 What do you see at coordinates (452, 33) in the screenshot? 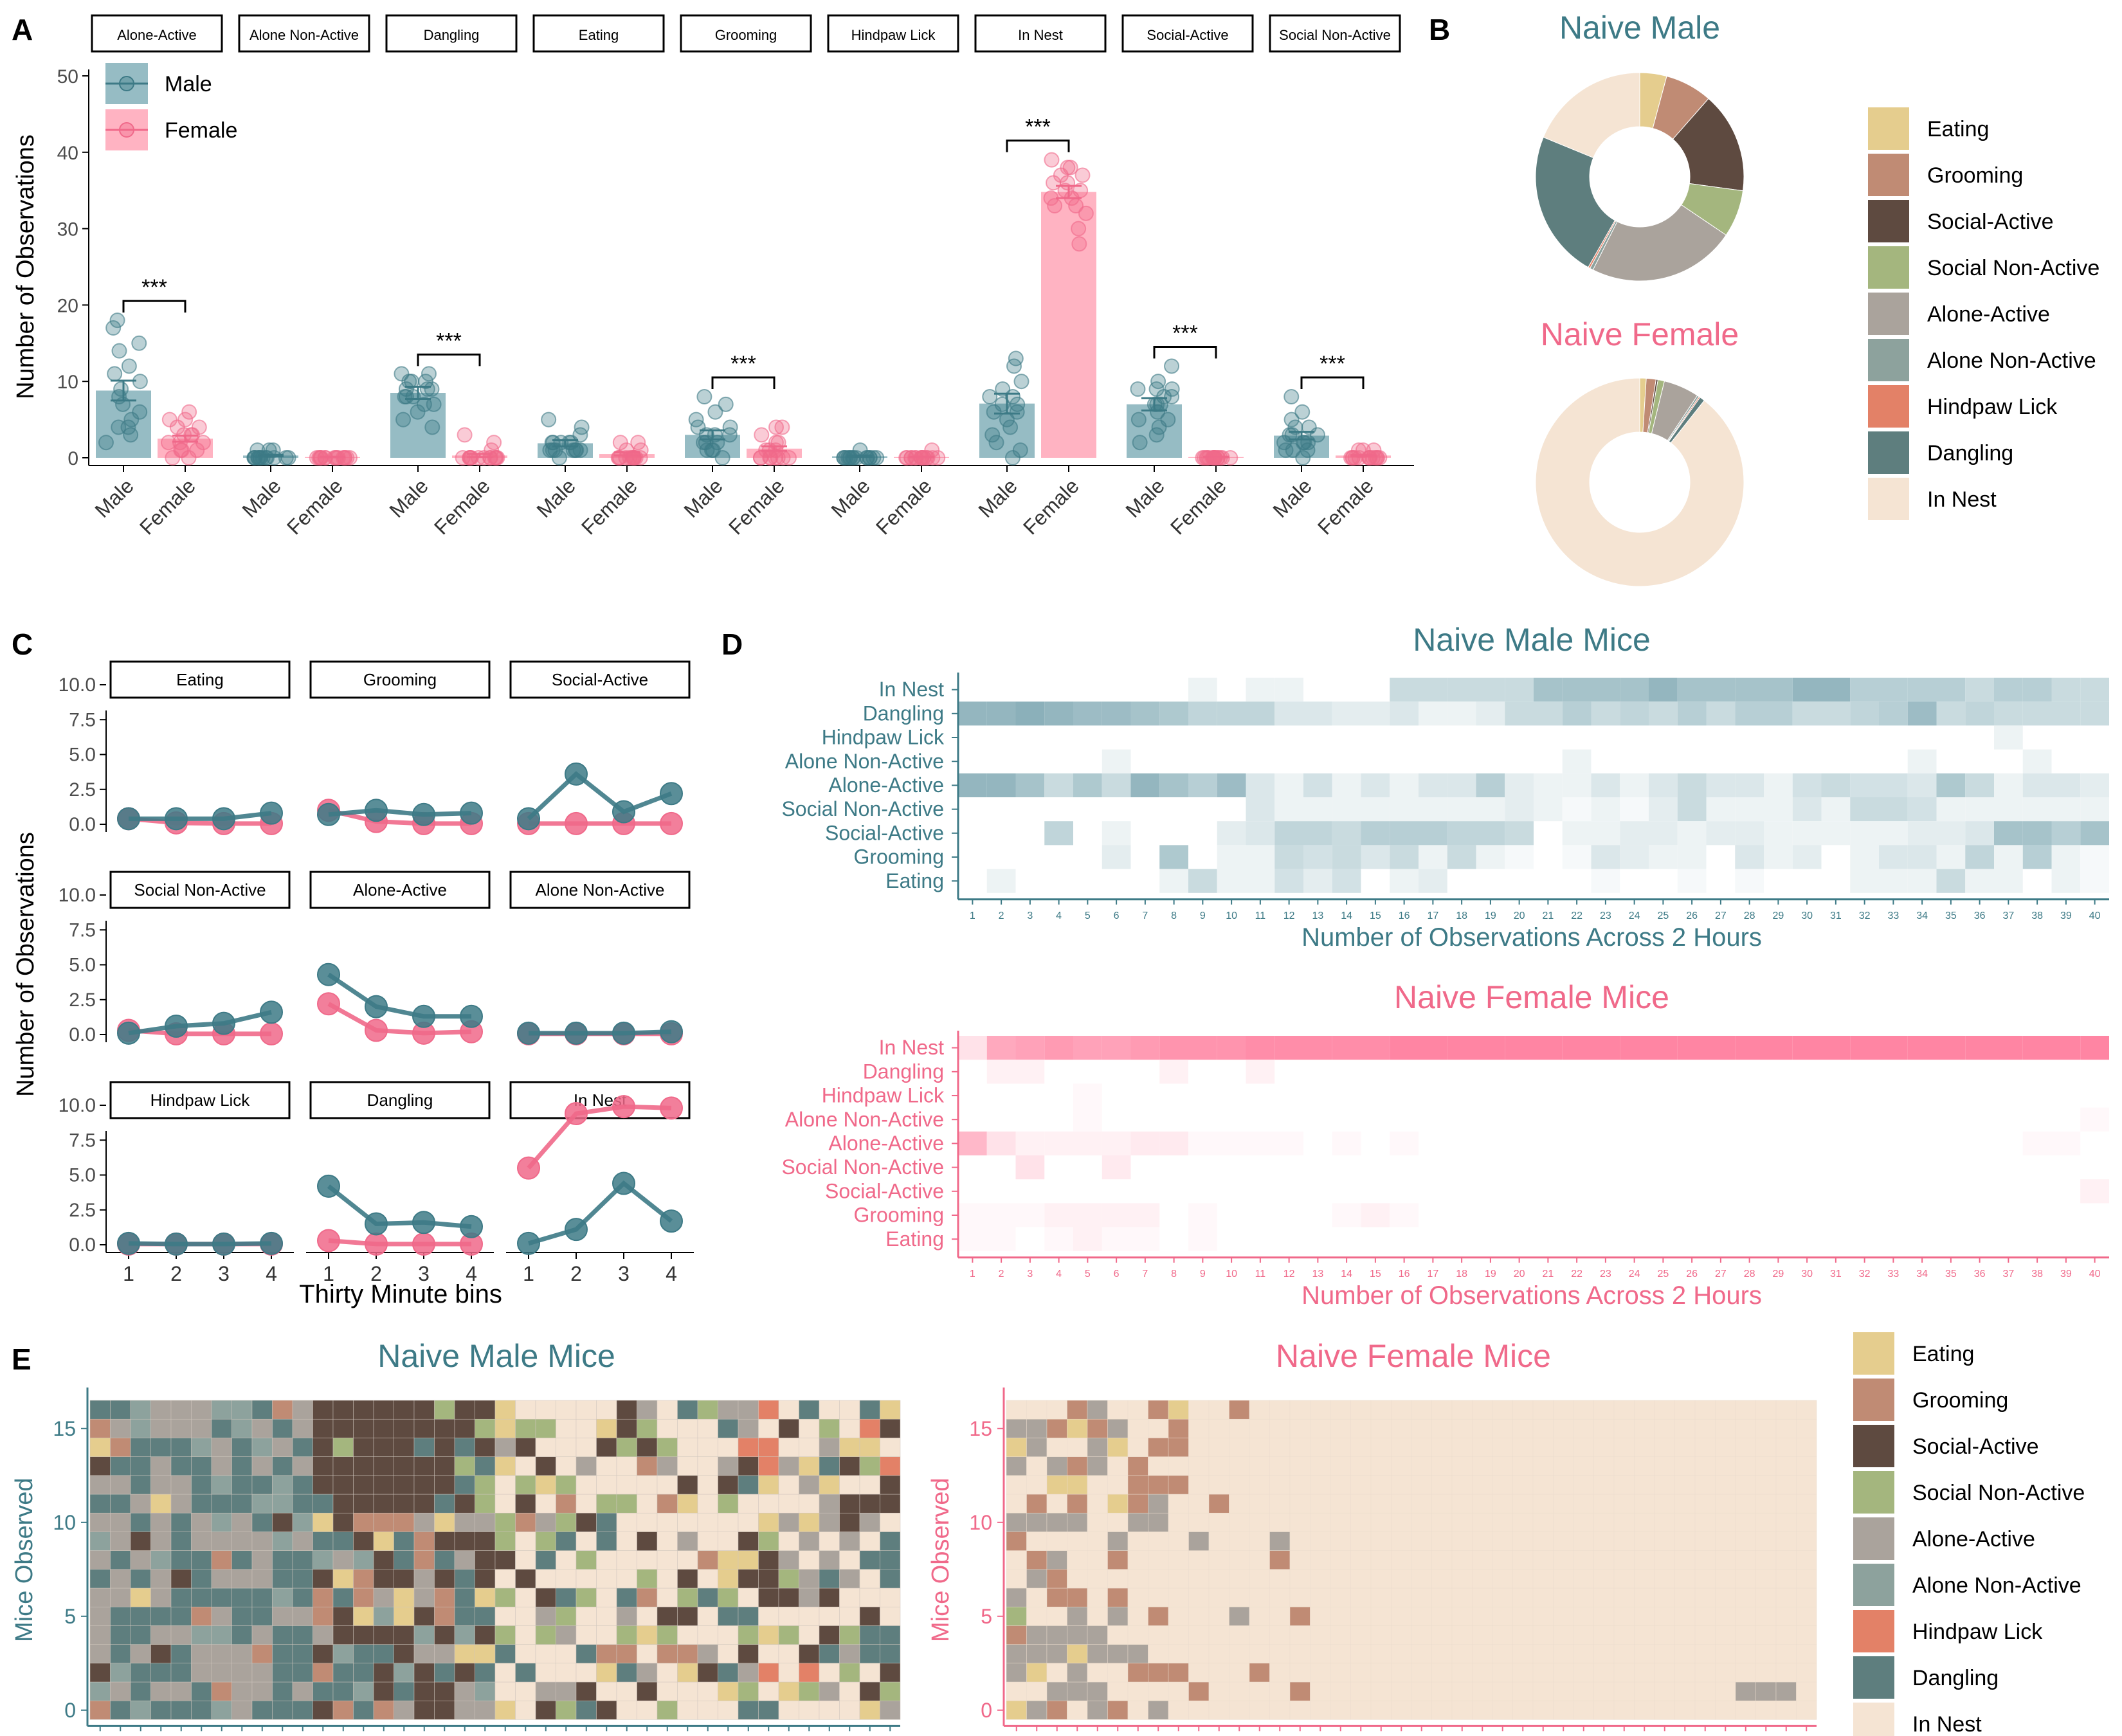
I see `facet-strip` at bounding box center [452, 33].